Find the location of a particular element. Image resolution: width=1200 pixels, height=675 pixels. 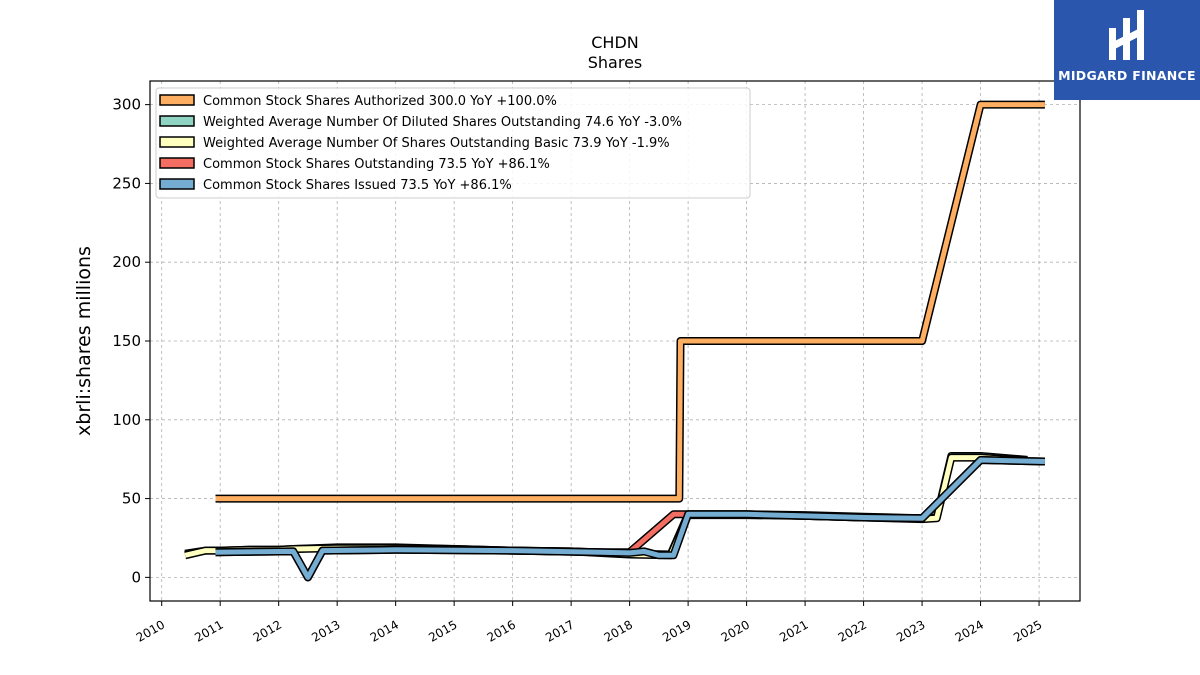

x-tick-label: 2012 is located at coordinates (267, 630).